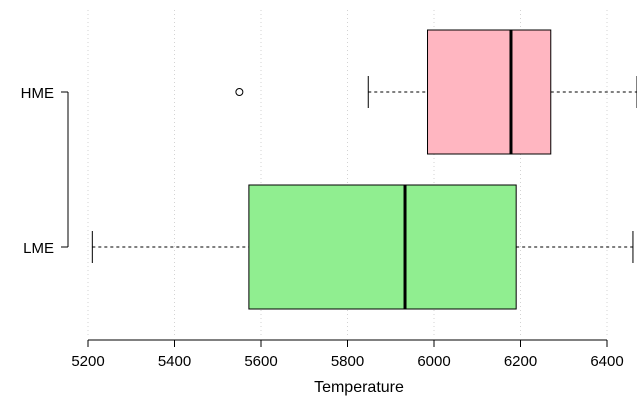 The height and width of the screenshot is (400, 637). Describe the element at coordinates (433, 361) in the screenshot. I see `x-tick-label: 6000` at that location.